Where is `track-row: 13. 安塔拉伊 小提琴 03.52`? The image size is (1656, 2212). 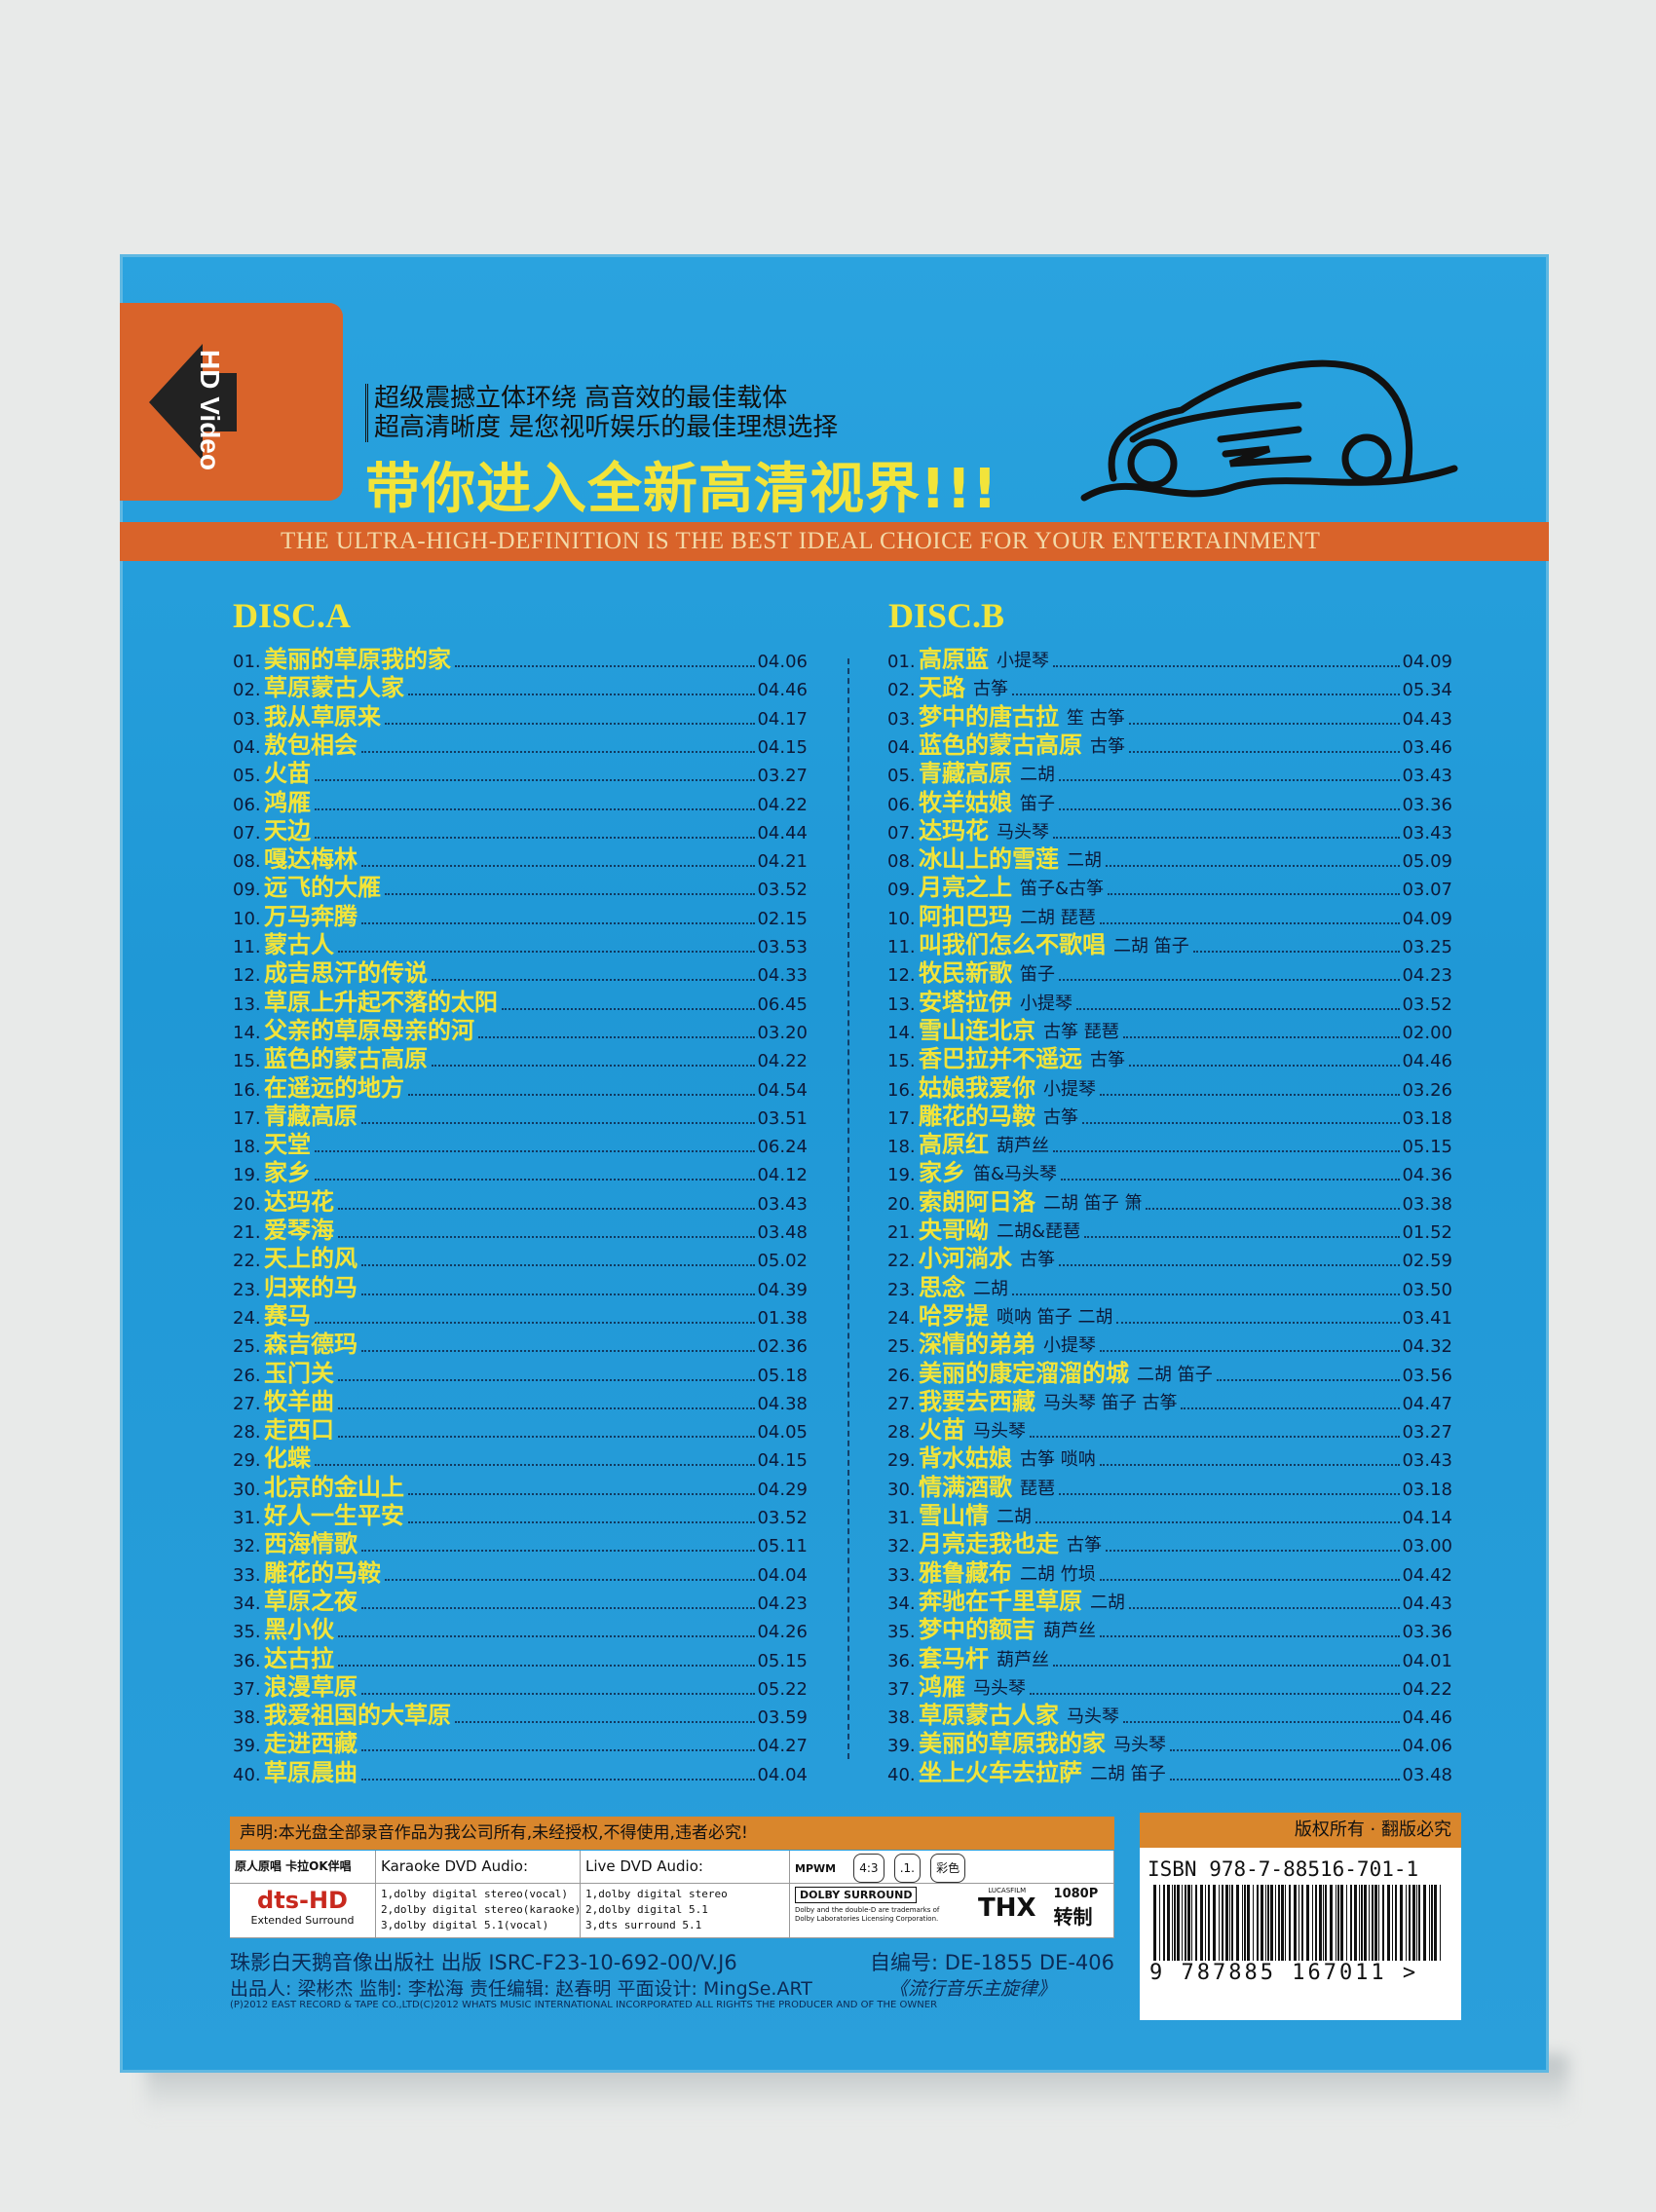 track-row: 13. 安塔拉伊 小提琴 03.52 is located at coordinates (1169, 1001).